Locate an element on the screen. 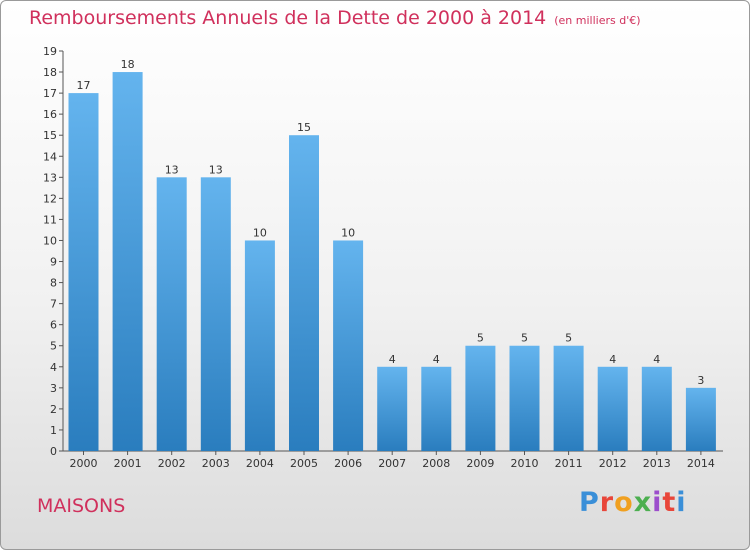  data-label: 3 is located at coordinates (700, 380).